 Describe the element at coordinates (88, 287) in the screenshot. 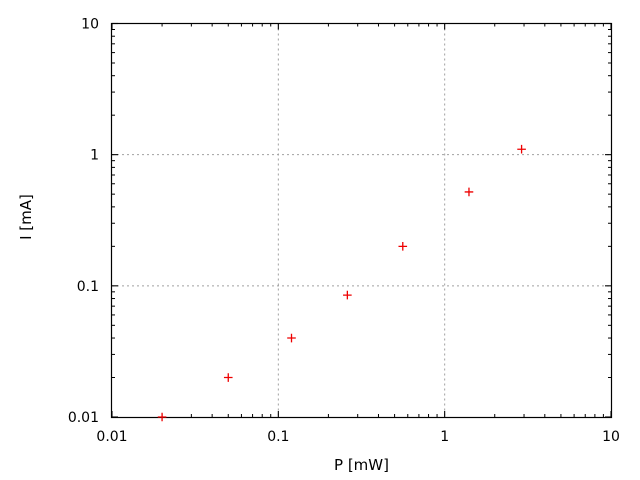

I see `y-tick-label: 0.1` at that location.